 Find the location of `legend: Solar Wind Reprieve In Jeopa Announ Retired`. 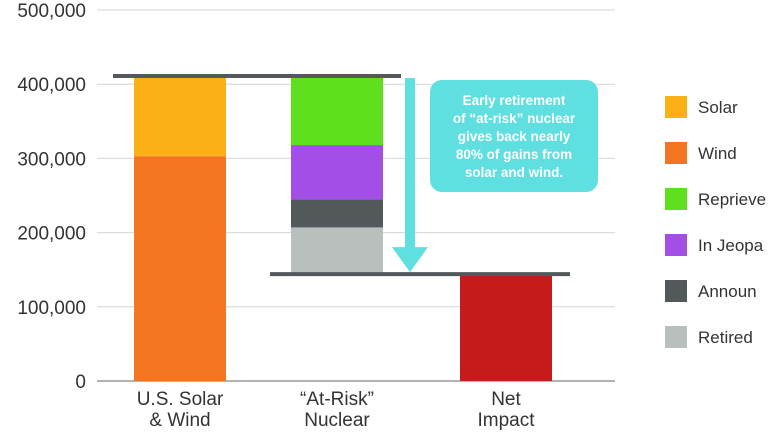

legend: Solar Wind Reprieve In Jeopa Announ Retired is located at coordinates (715, 222).